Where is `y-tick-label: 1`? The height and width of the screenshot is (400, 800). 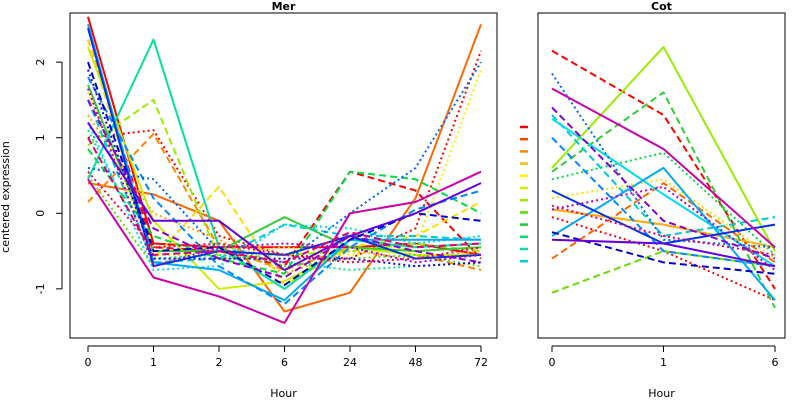 y-tick-label: 1 is located at coordinates (40, 137).